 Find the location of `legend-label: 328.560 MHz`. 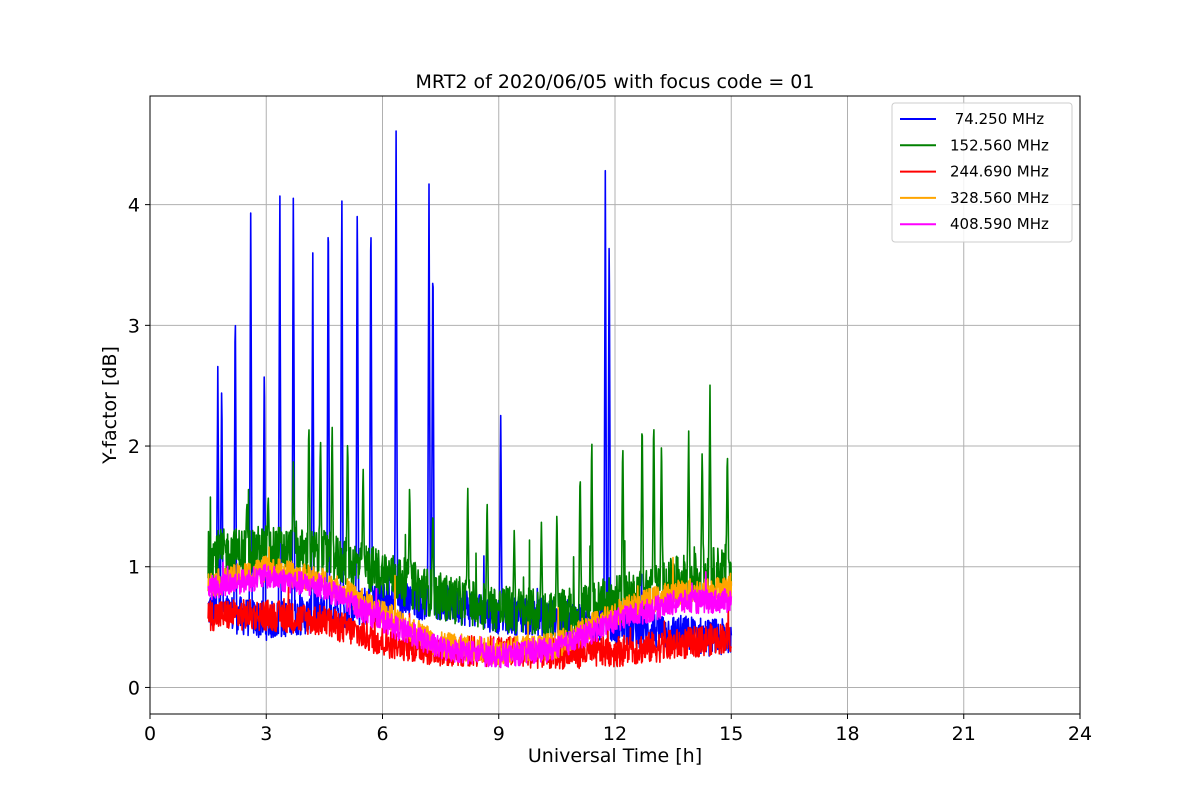

legend-label: 328.560 MHz is located at coordinates (999, 198).